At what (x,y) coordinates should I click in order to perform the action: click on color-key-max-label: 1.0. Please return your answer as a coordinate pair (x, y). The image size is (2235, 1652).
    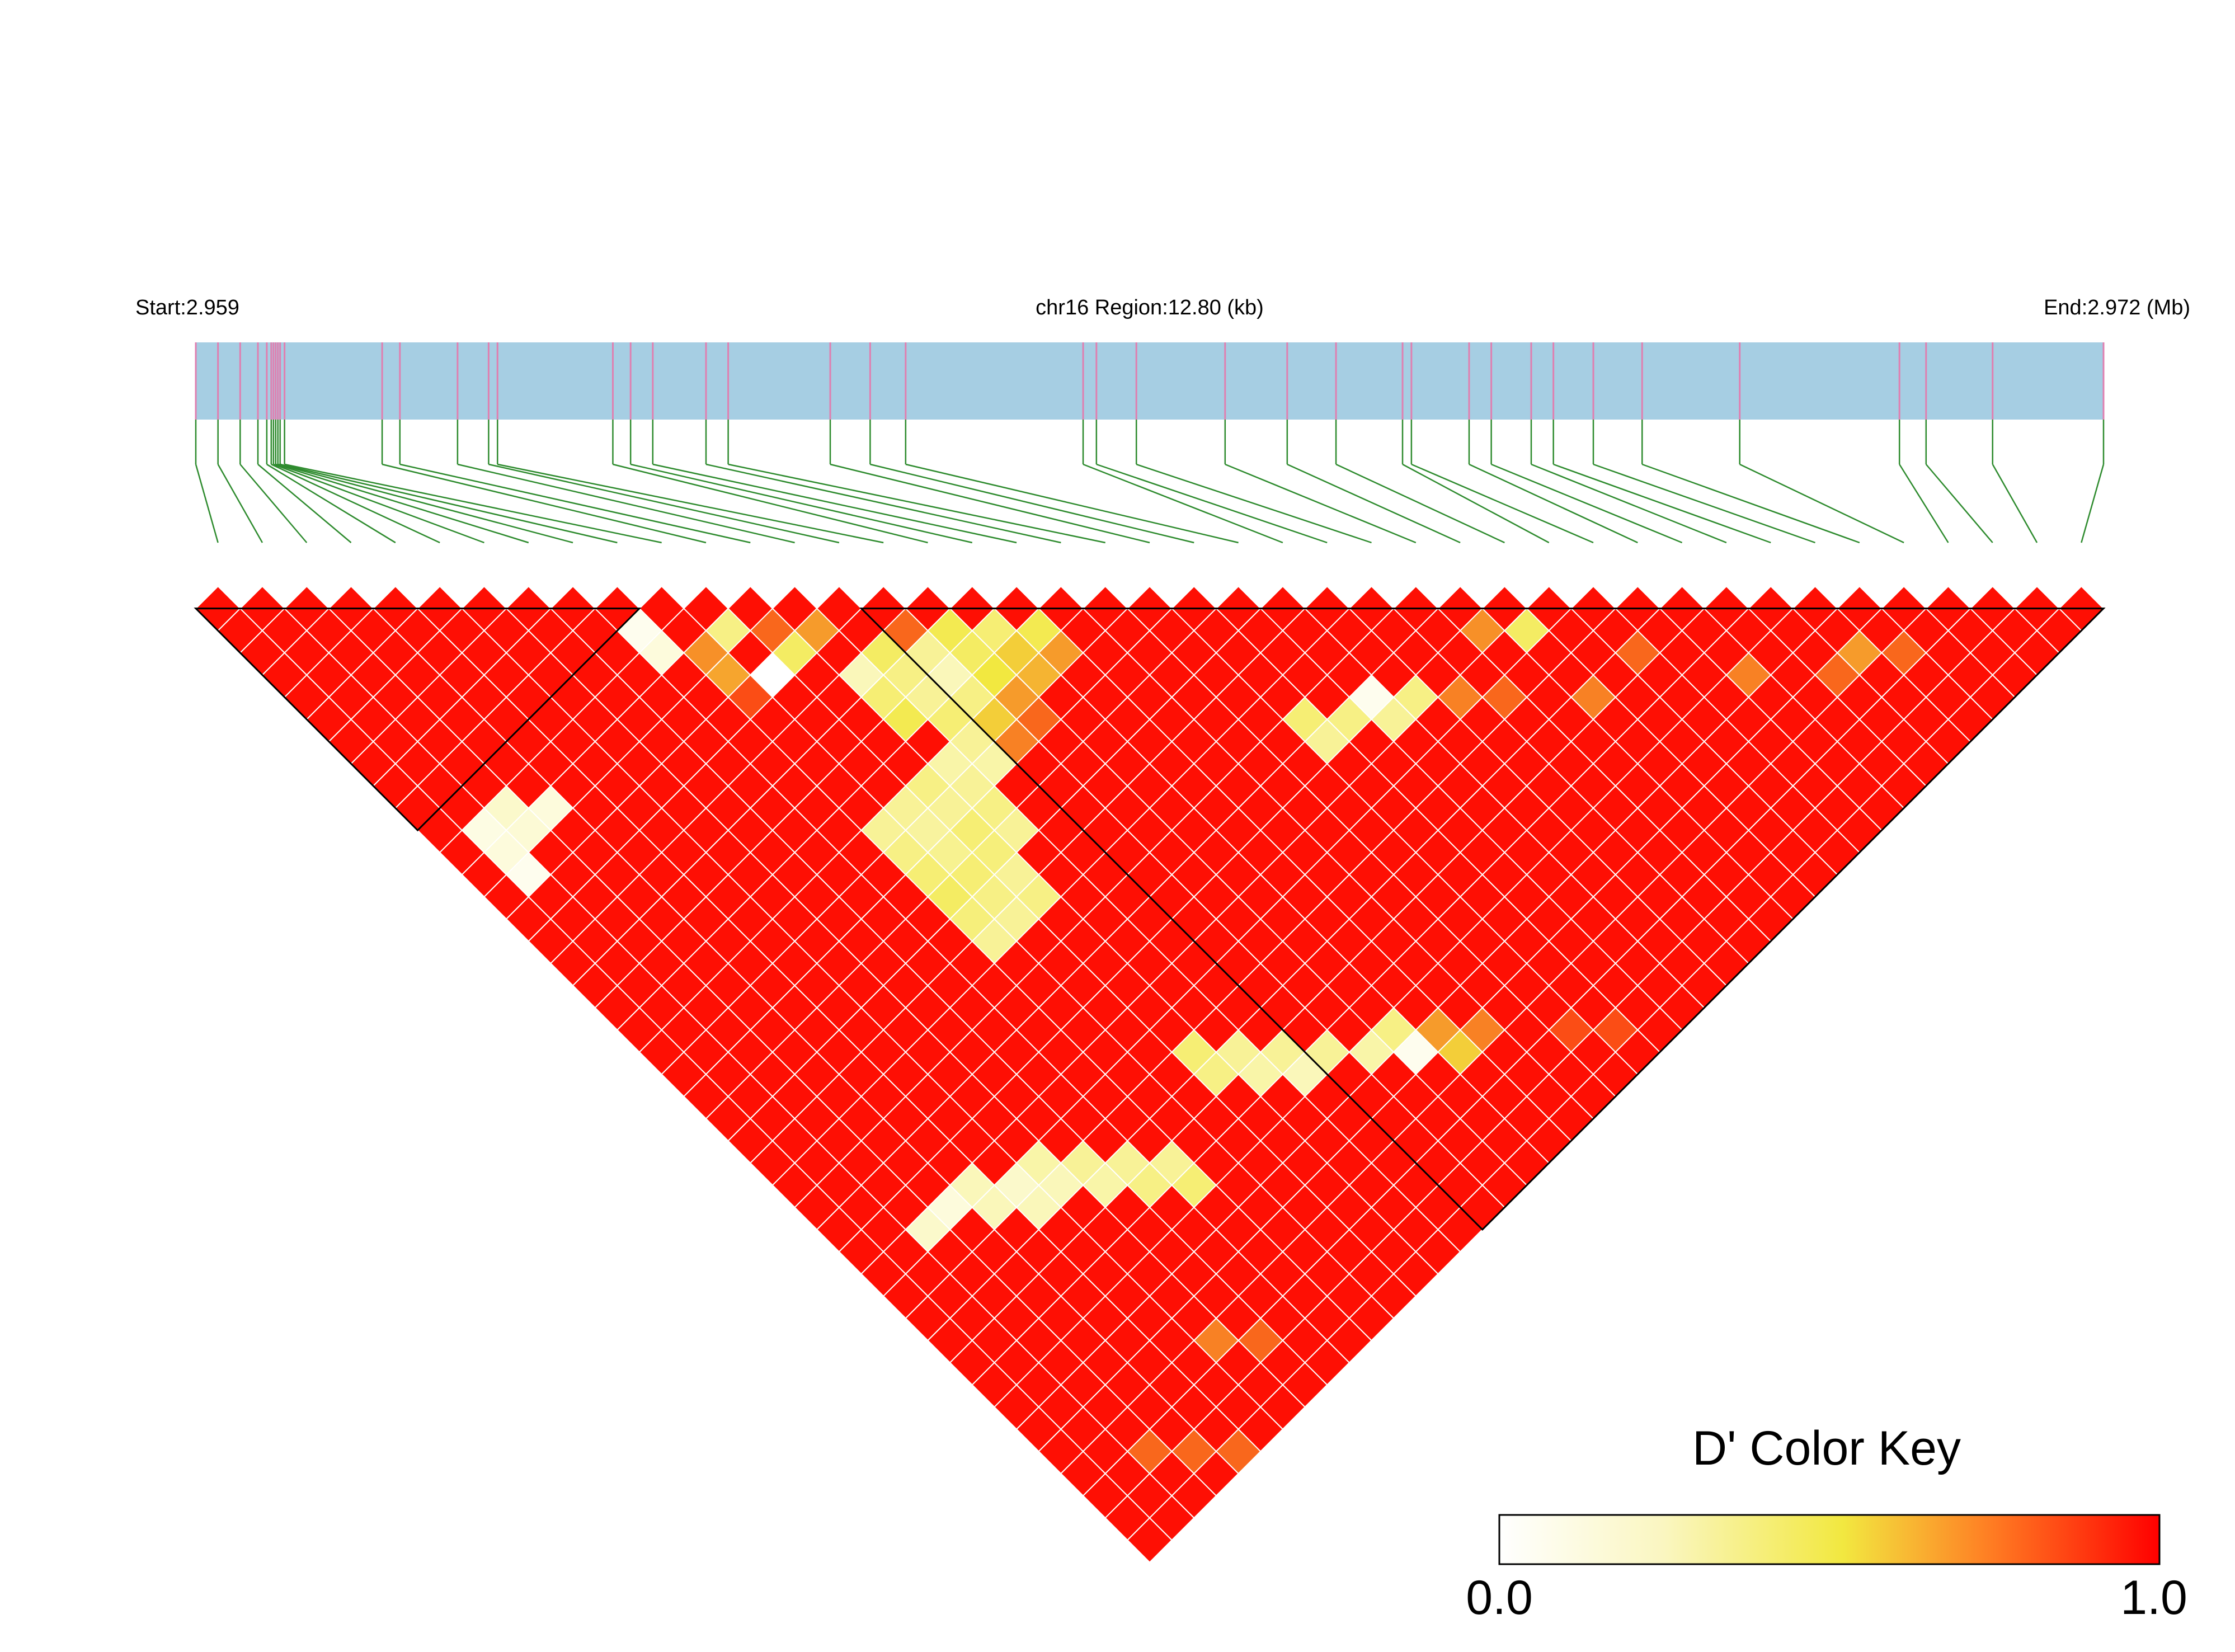
    Looking at the image, I should click on (2153, 1598).